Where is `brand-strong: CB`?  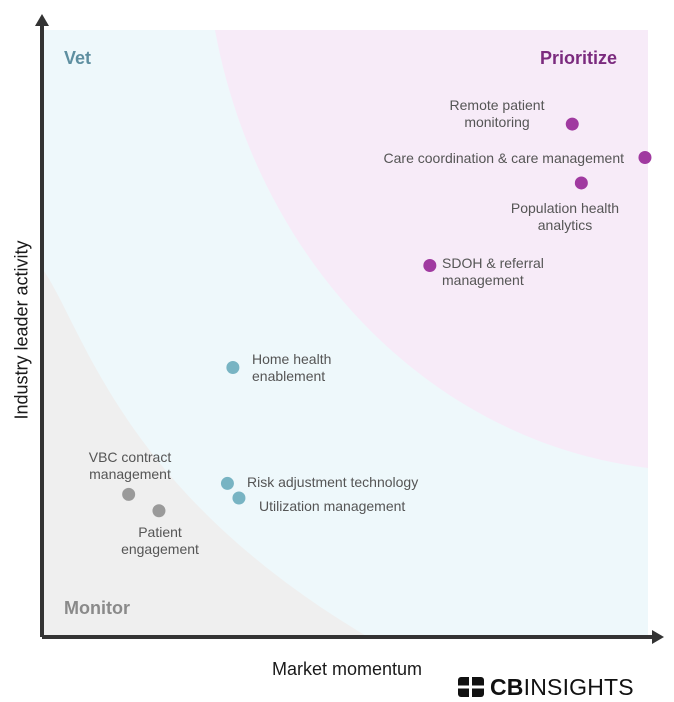
brand-strong: CB is located at coordinates (507, 686).